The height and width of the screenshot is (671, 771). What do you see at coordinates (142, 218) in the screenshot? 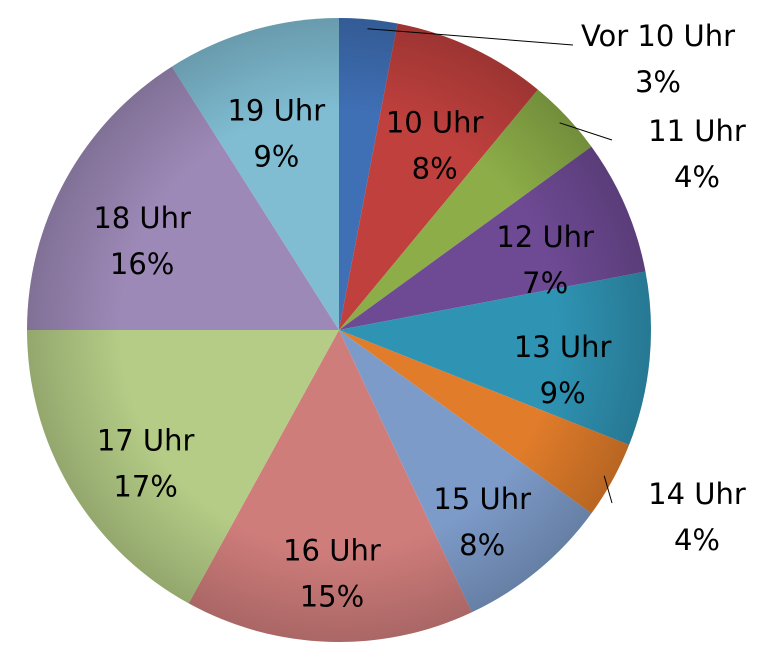
I see `slice-label-category: 18 Uhr` at bounding box center [142, 218].